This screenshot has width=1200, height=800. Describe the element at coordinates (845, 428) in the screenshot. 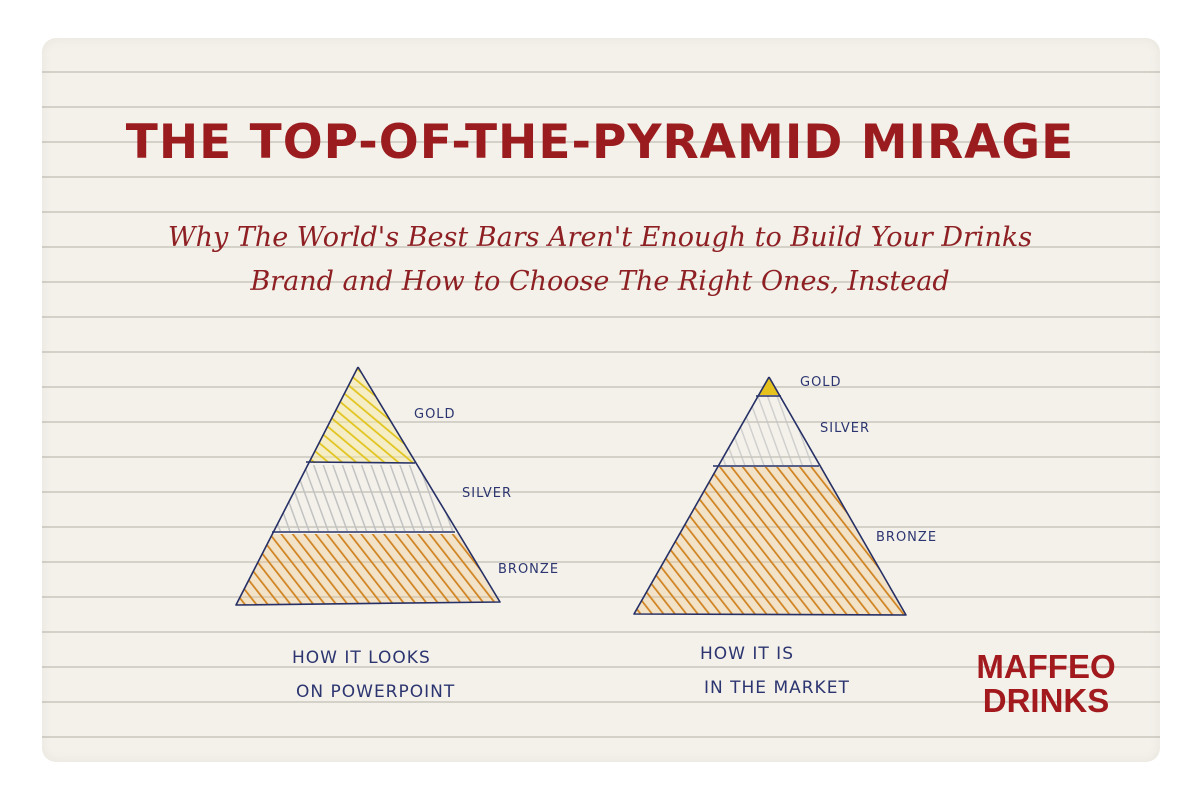

I see `right-label-silver: SILVER` at that location.